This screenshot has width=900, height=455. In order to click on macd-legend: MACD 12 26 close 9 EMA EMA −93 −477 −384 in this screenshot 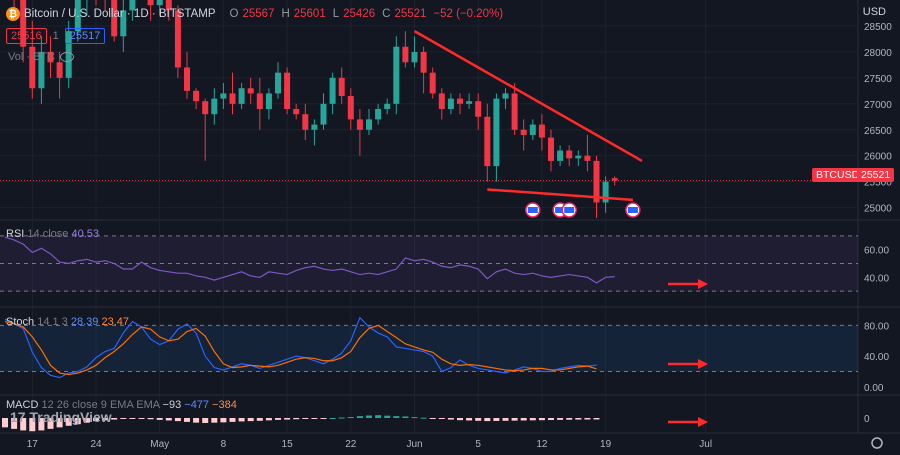, I will do `click(121, 405)`.